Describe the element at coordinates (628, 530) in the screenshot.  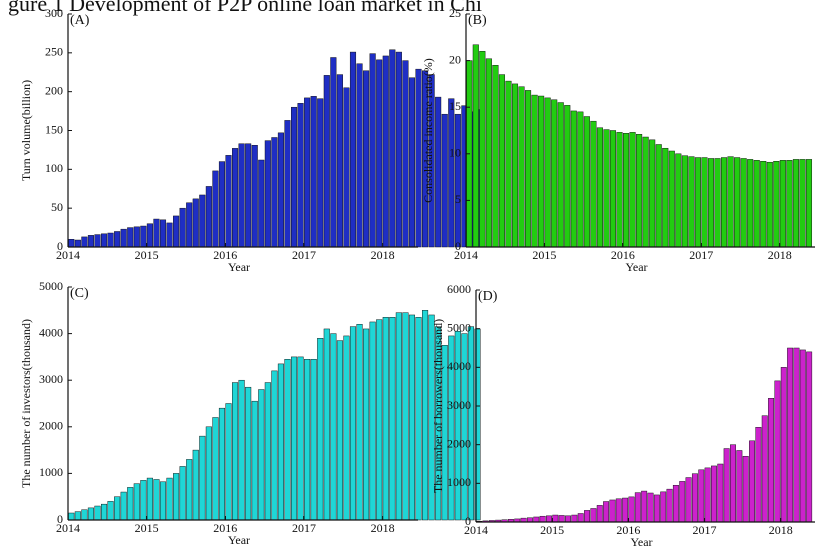
I see `panel-d-x-tick-label: 2016` at that location.